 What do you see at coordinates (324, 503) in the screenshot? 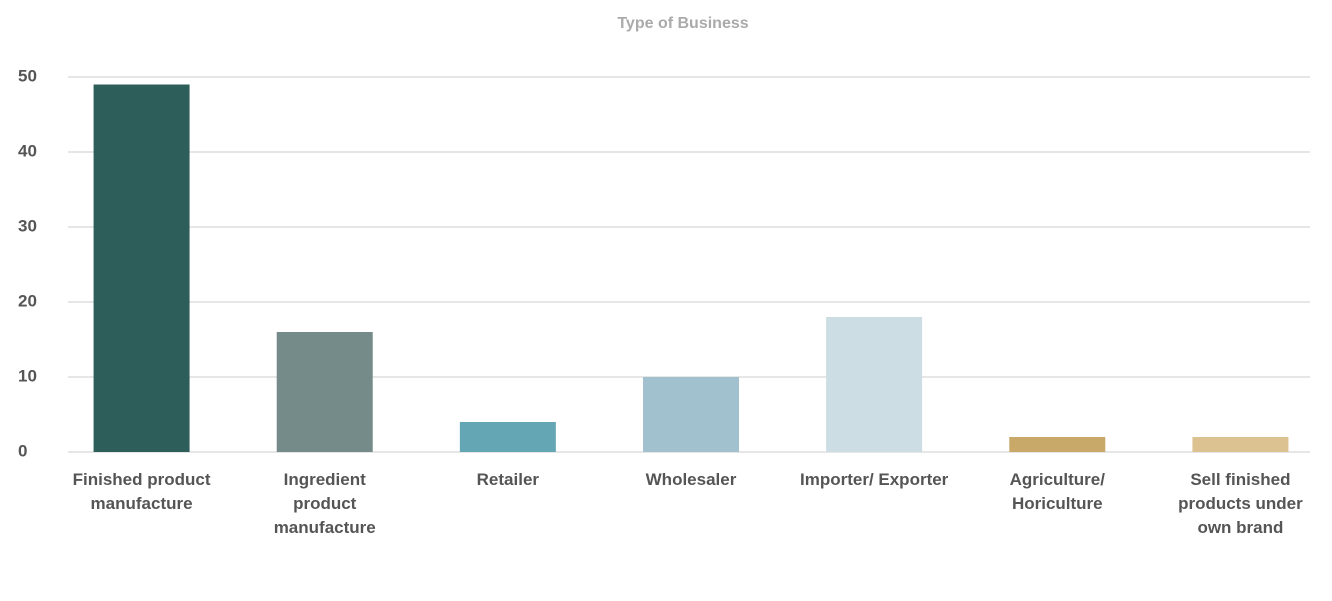
I see `x-tick-label: Ingredient product manufacture` at bounding box center [324, 503].